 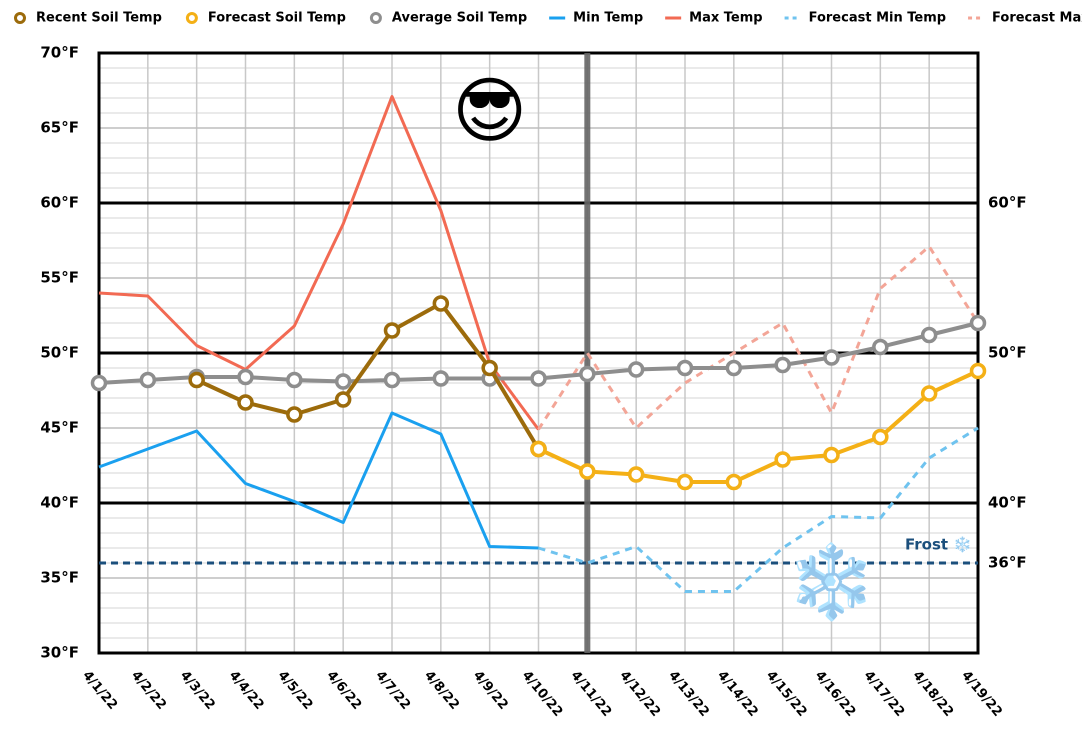 I want to click on x-tick-label: 4/3/22, so click(x=197, y=690).